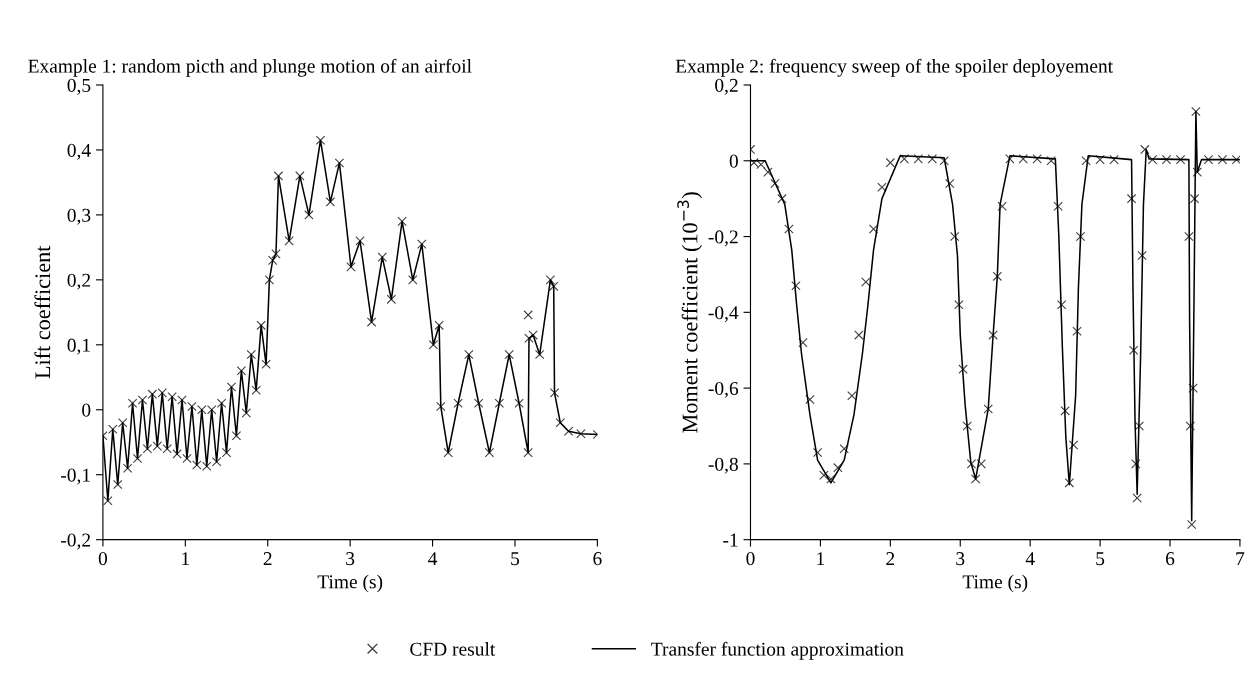 This screenshot has width=1255, height=691. Describe the element at coordinates (690, 312) in the screenshot. I see `y-axis-title: Moment coefficient (10$^{−3}$)` at that location.